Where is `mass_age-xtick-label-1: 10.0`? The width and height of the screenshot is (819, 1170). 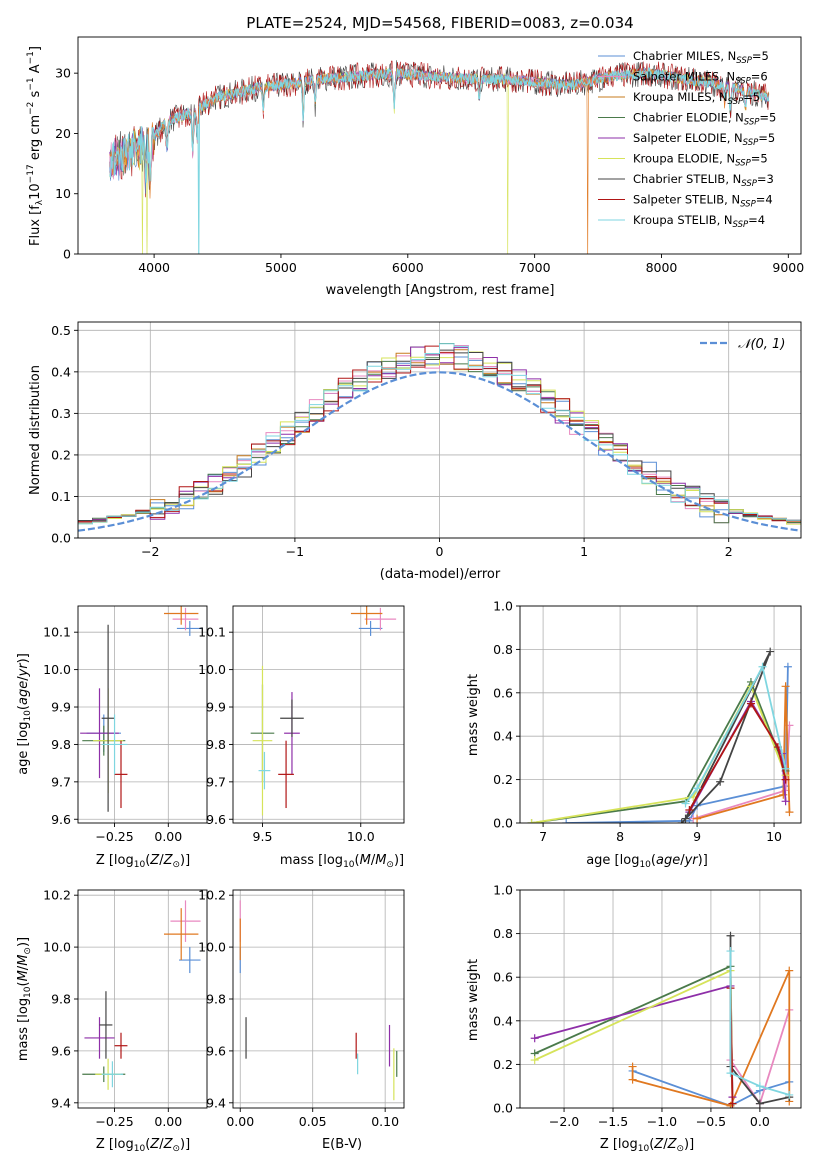
mass_age-xtick-label-1: 10.0 is located at coordinates (361, 836).